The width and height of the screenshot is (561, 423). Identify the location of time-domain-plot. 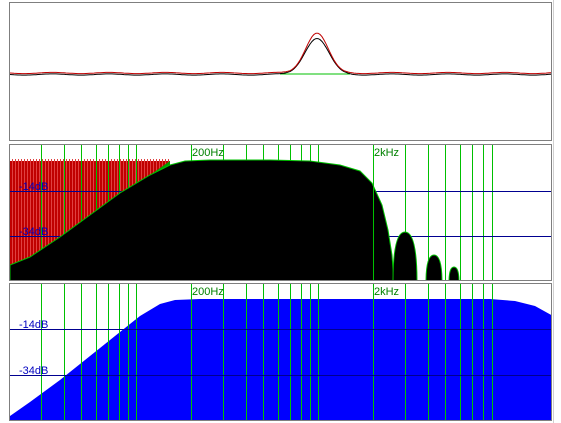
(280, 54).